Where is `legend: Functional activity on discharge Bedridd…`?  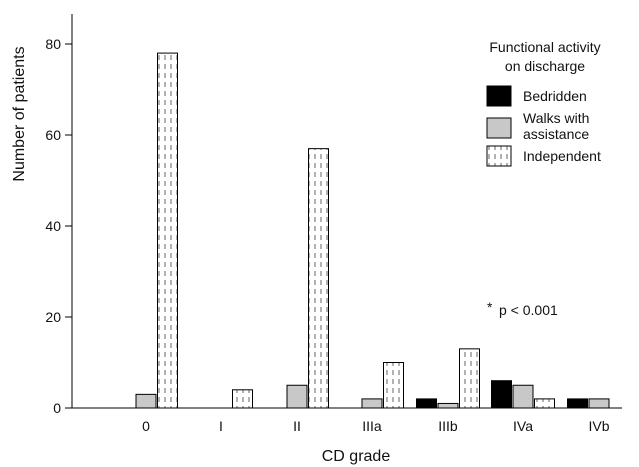
legend: Functional activity on discharge Bedridd… is located at coordinates (543, 103).